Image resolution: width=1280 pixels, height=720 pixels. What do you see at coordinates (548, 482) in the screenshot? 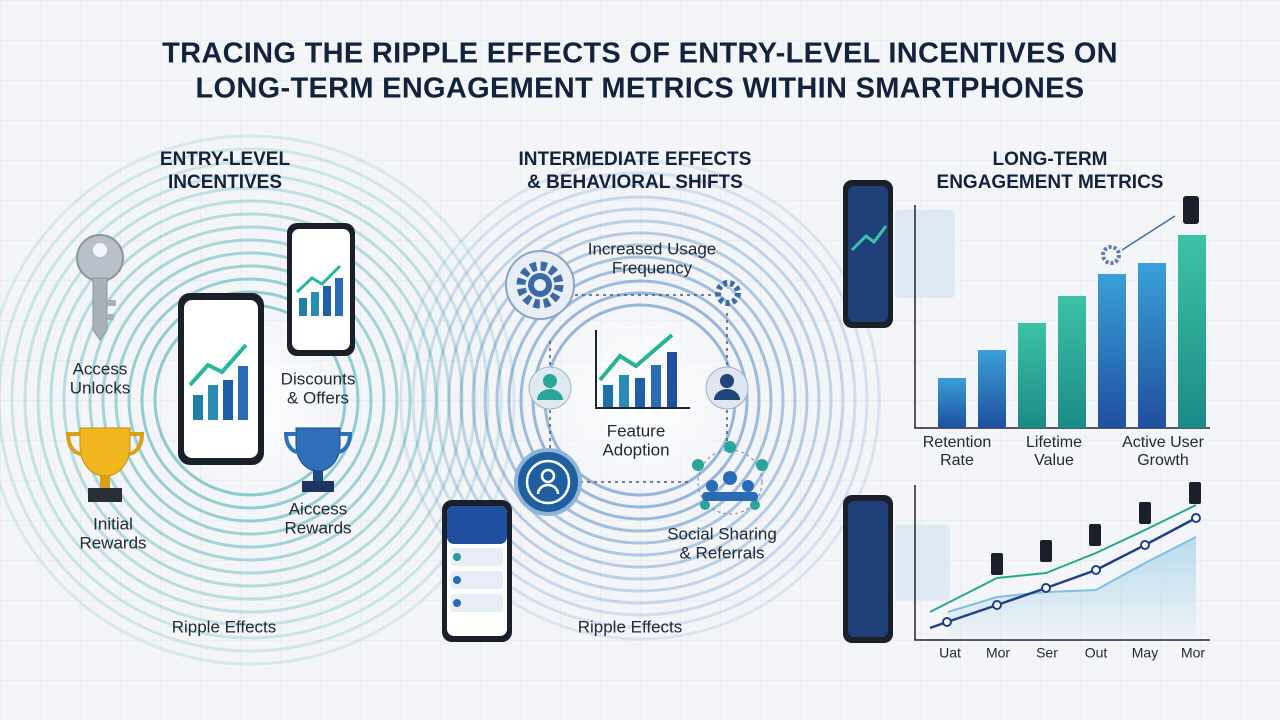
I see `user-icon-large` at bounding box center [548, 482].